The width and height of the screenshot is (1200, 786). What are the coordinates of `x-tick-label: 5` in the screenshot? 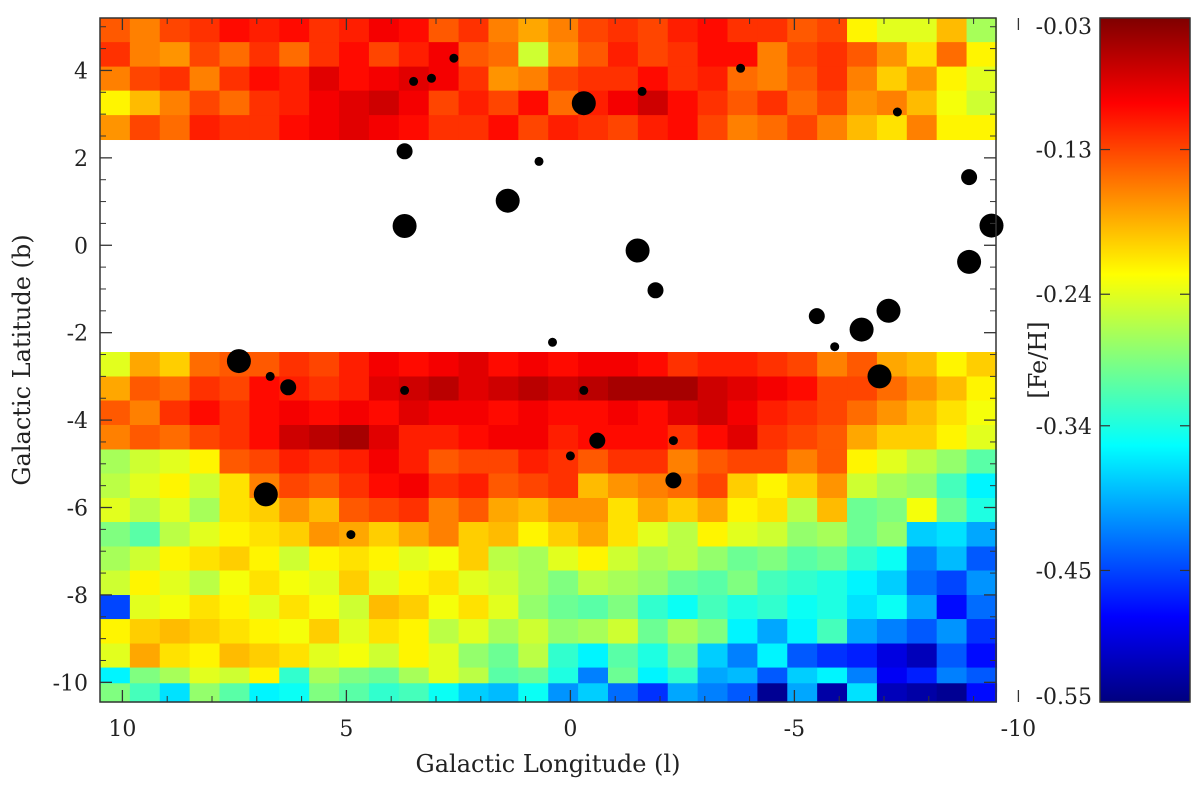 It's located at (346, 729).